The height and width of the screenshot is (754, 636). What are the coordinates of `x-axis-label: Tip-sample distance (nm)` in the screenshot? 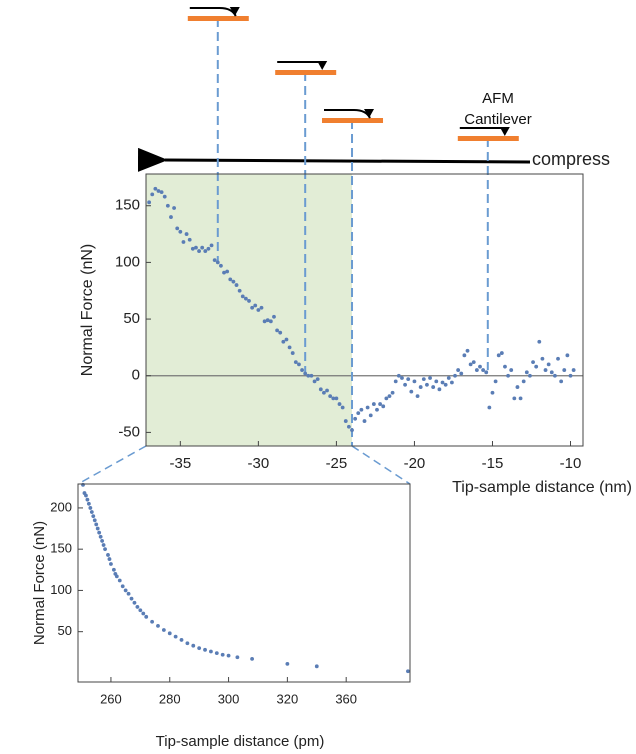 It's located at (542, 487).